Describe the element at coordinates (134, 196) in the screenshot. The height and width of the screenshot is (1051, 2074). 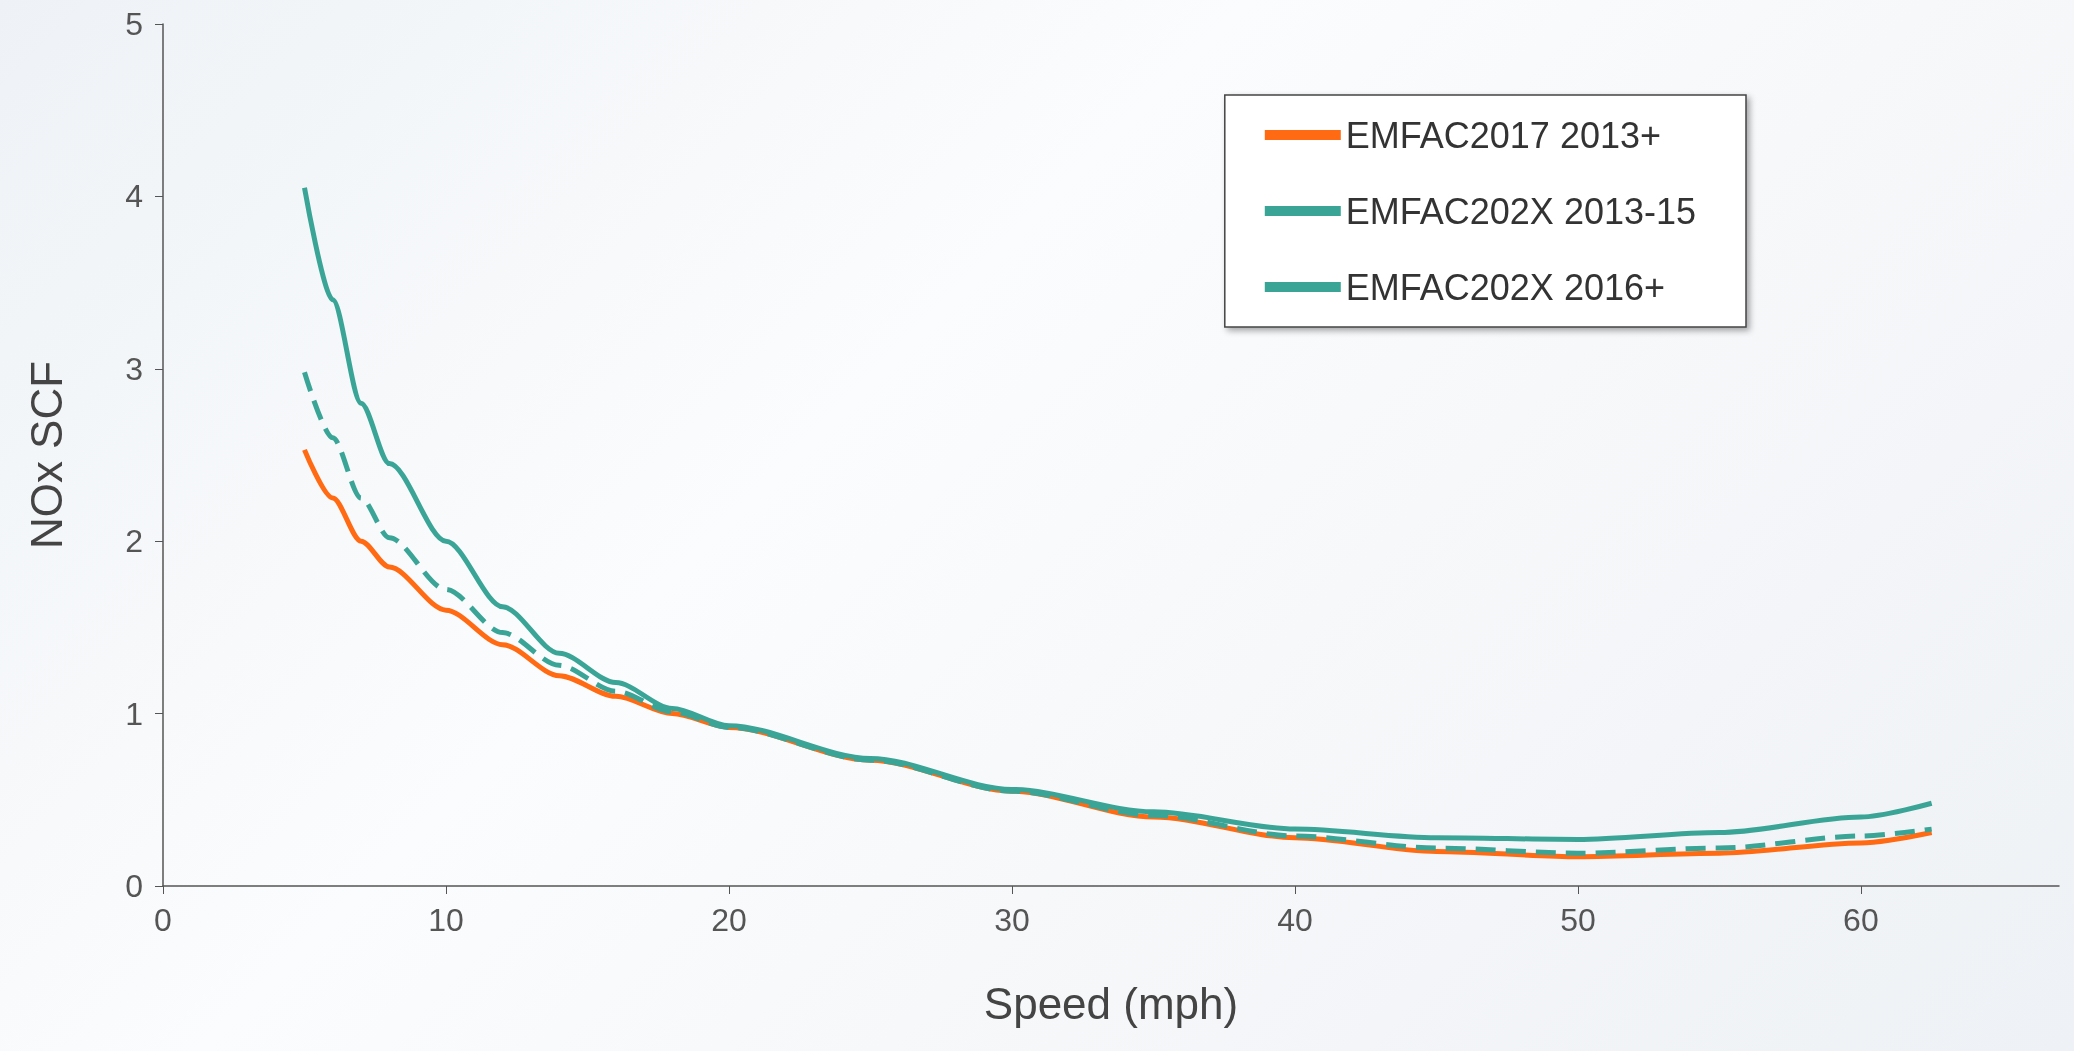
I see `y-tick-label: 4` at that location.